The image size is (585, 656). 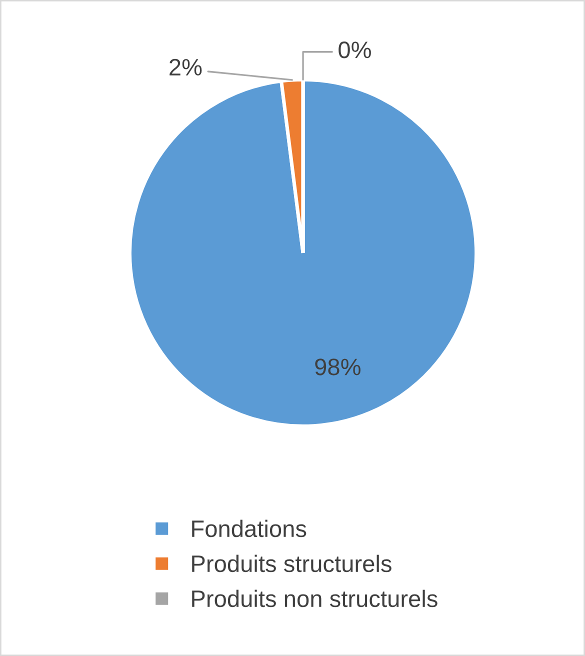 What do you see at coordinates (292, 563) in the screenshot?
I see `legend-label: Produits structurels` at bounding box center [292, 563].